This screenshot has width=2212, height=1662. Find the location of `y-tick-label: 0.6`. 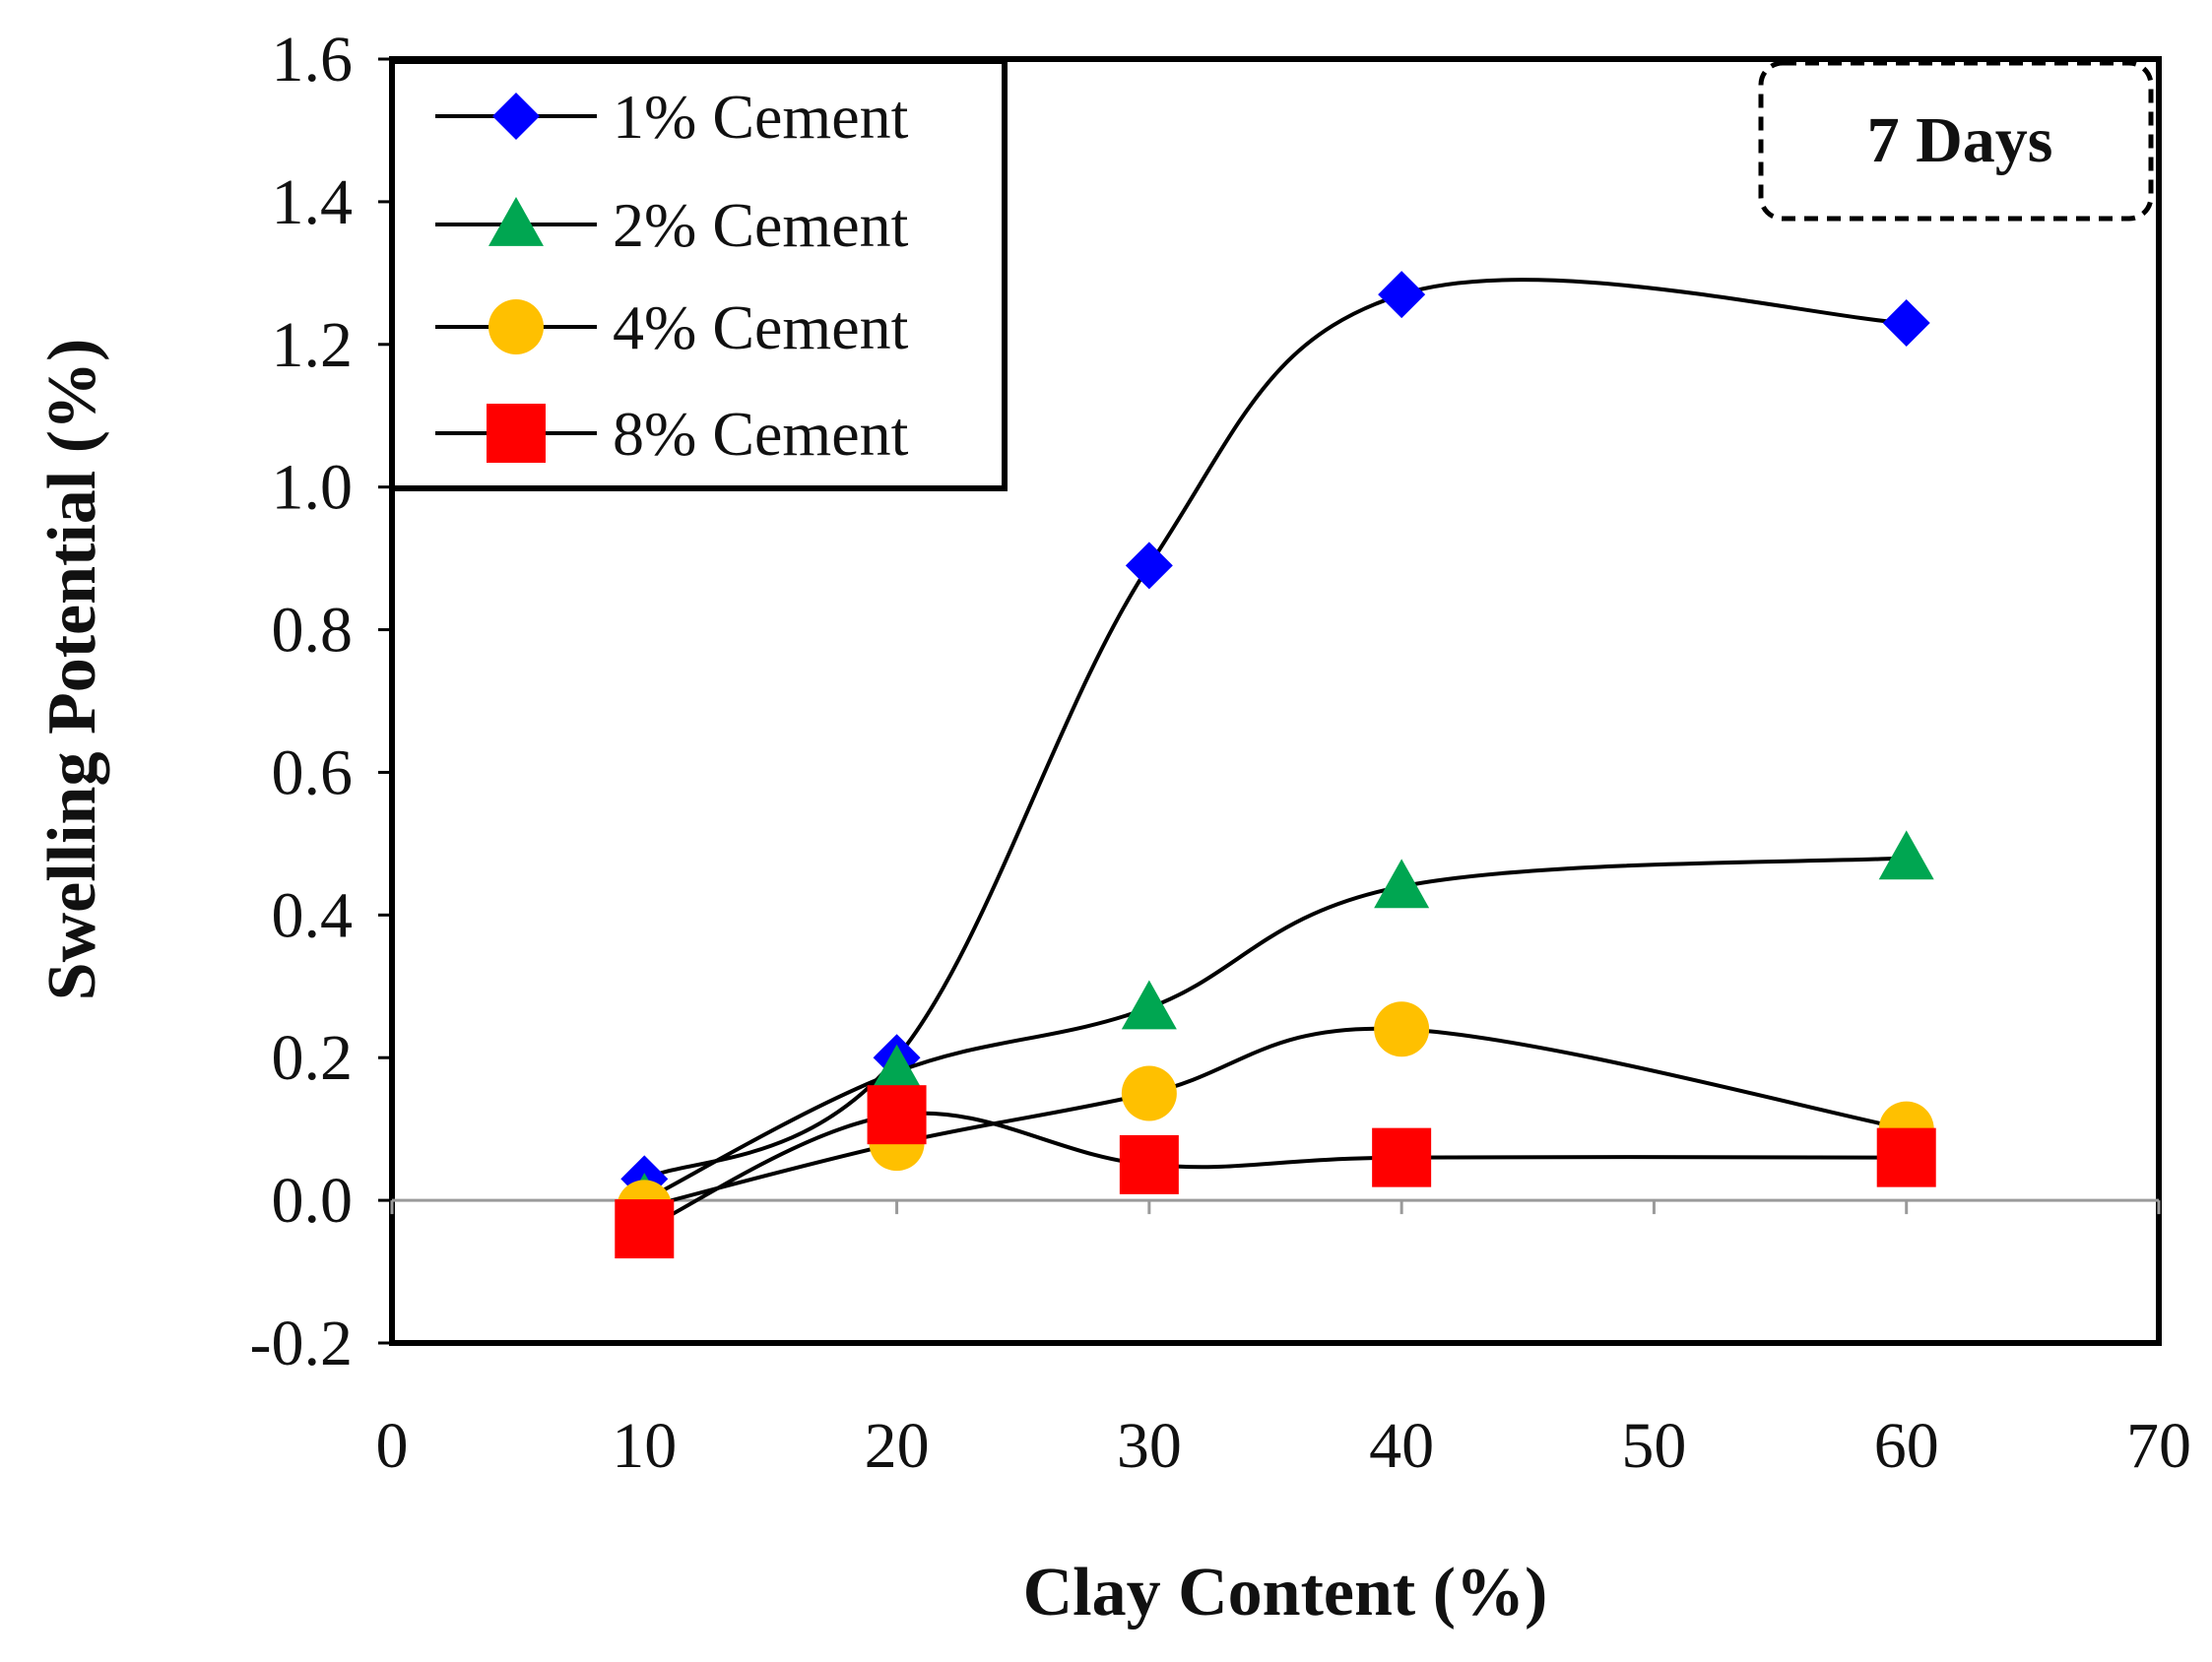

y-tick-label: 0.6 is located at coordinates (313, 772).